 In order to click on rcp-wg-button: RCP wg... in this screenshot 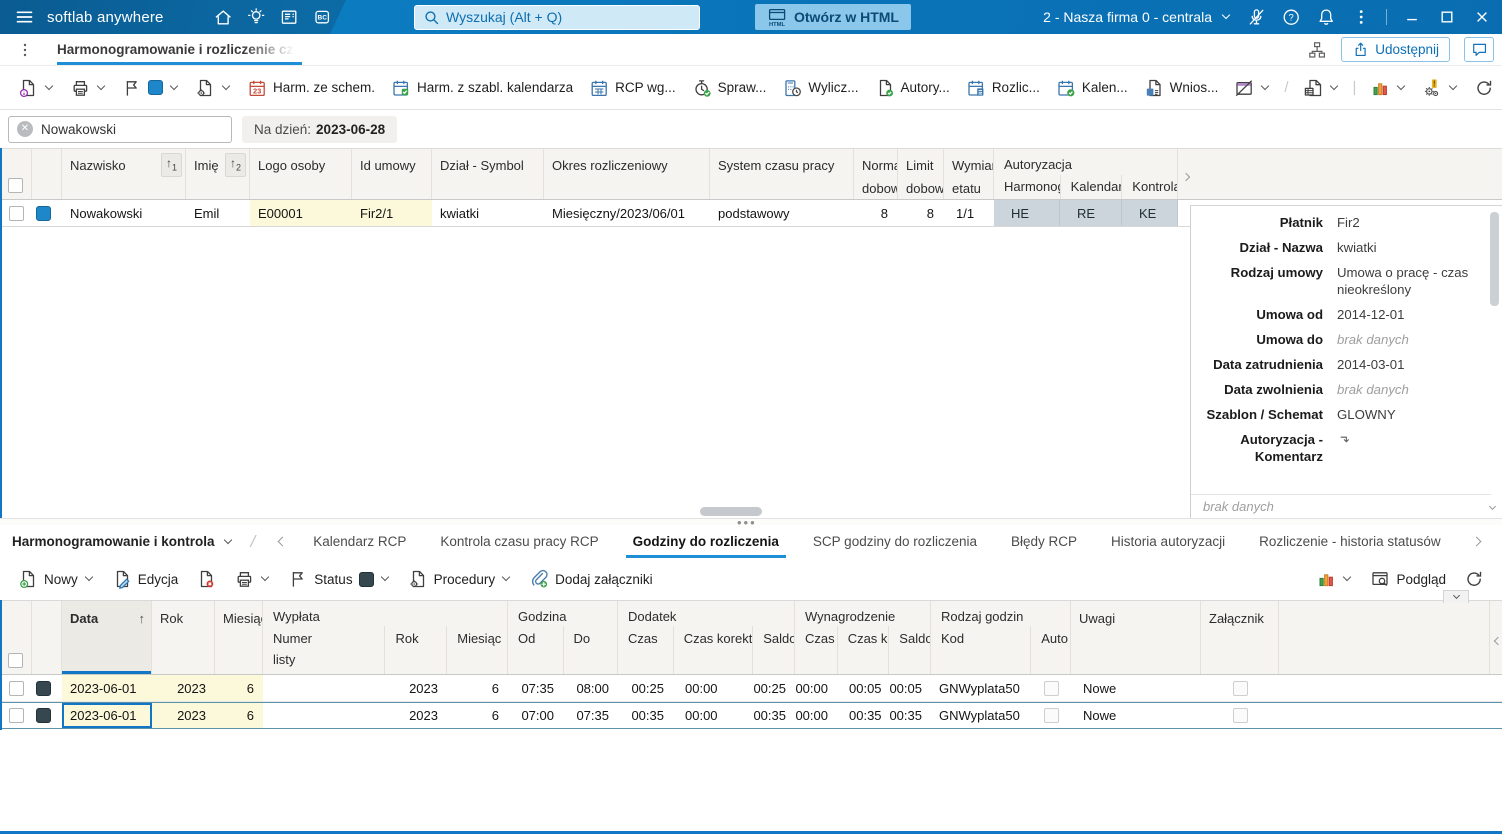, I will do `click(632, 88)`.